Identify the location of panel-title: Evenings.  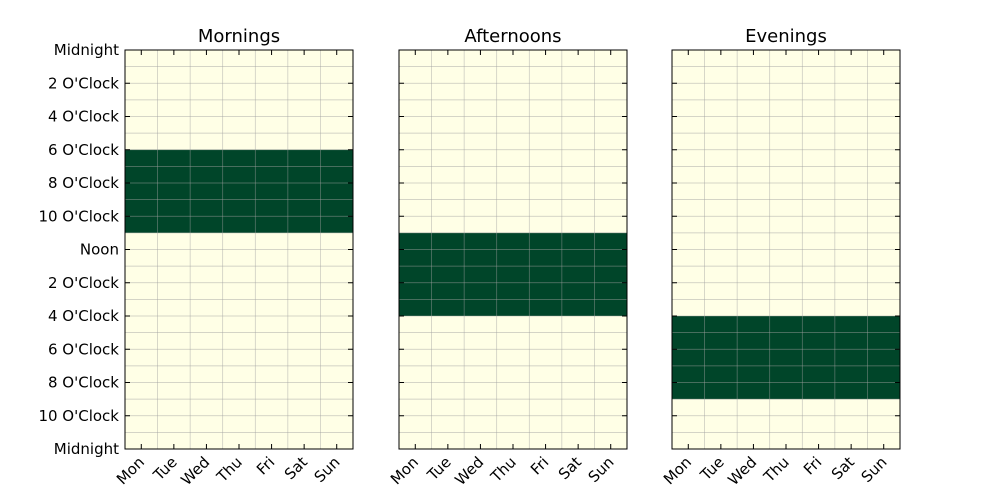
(786, 36).